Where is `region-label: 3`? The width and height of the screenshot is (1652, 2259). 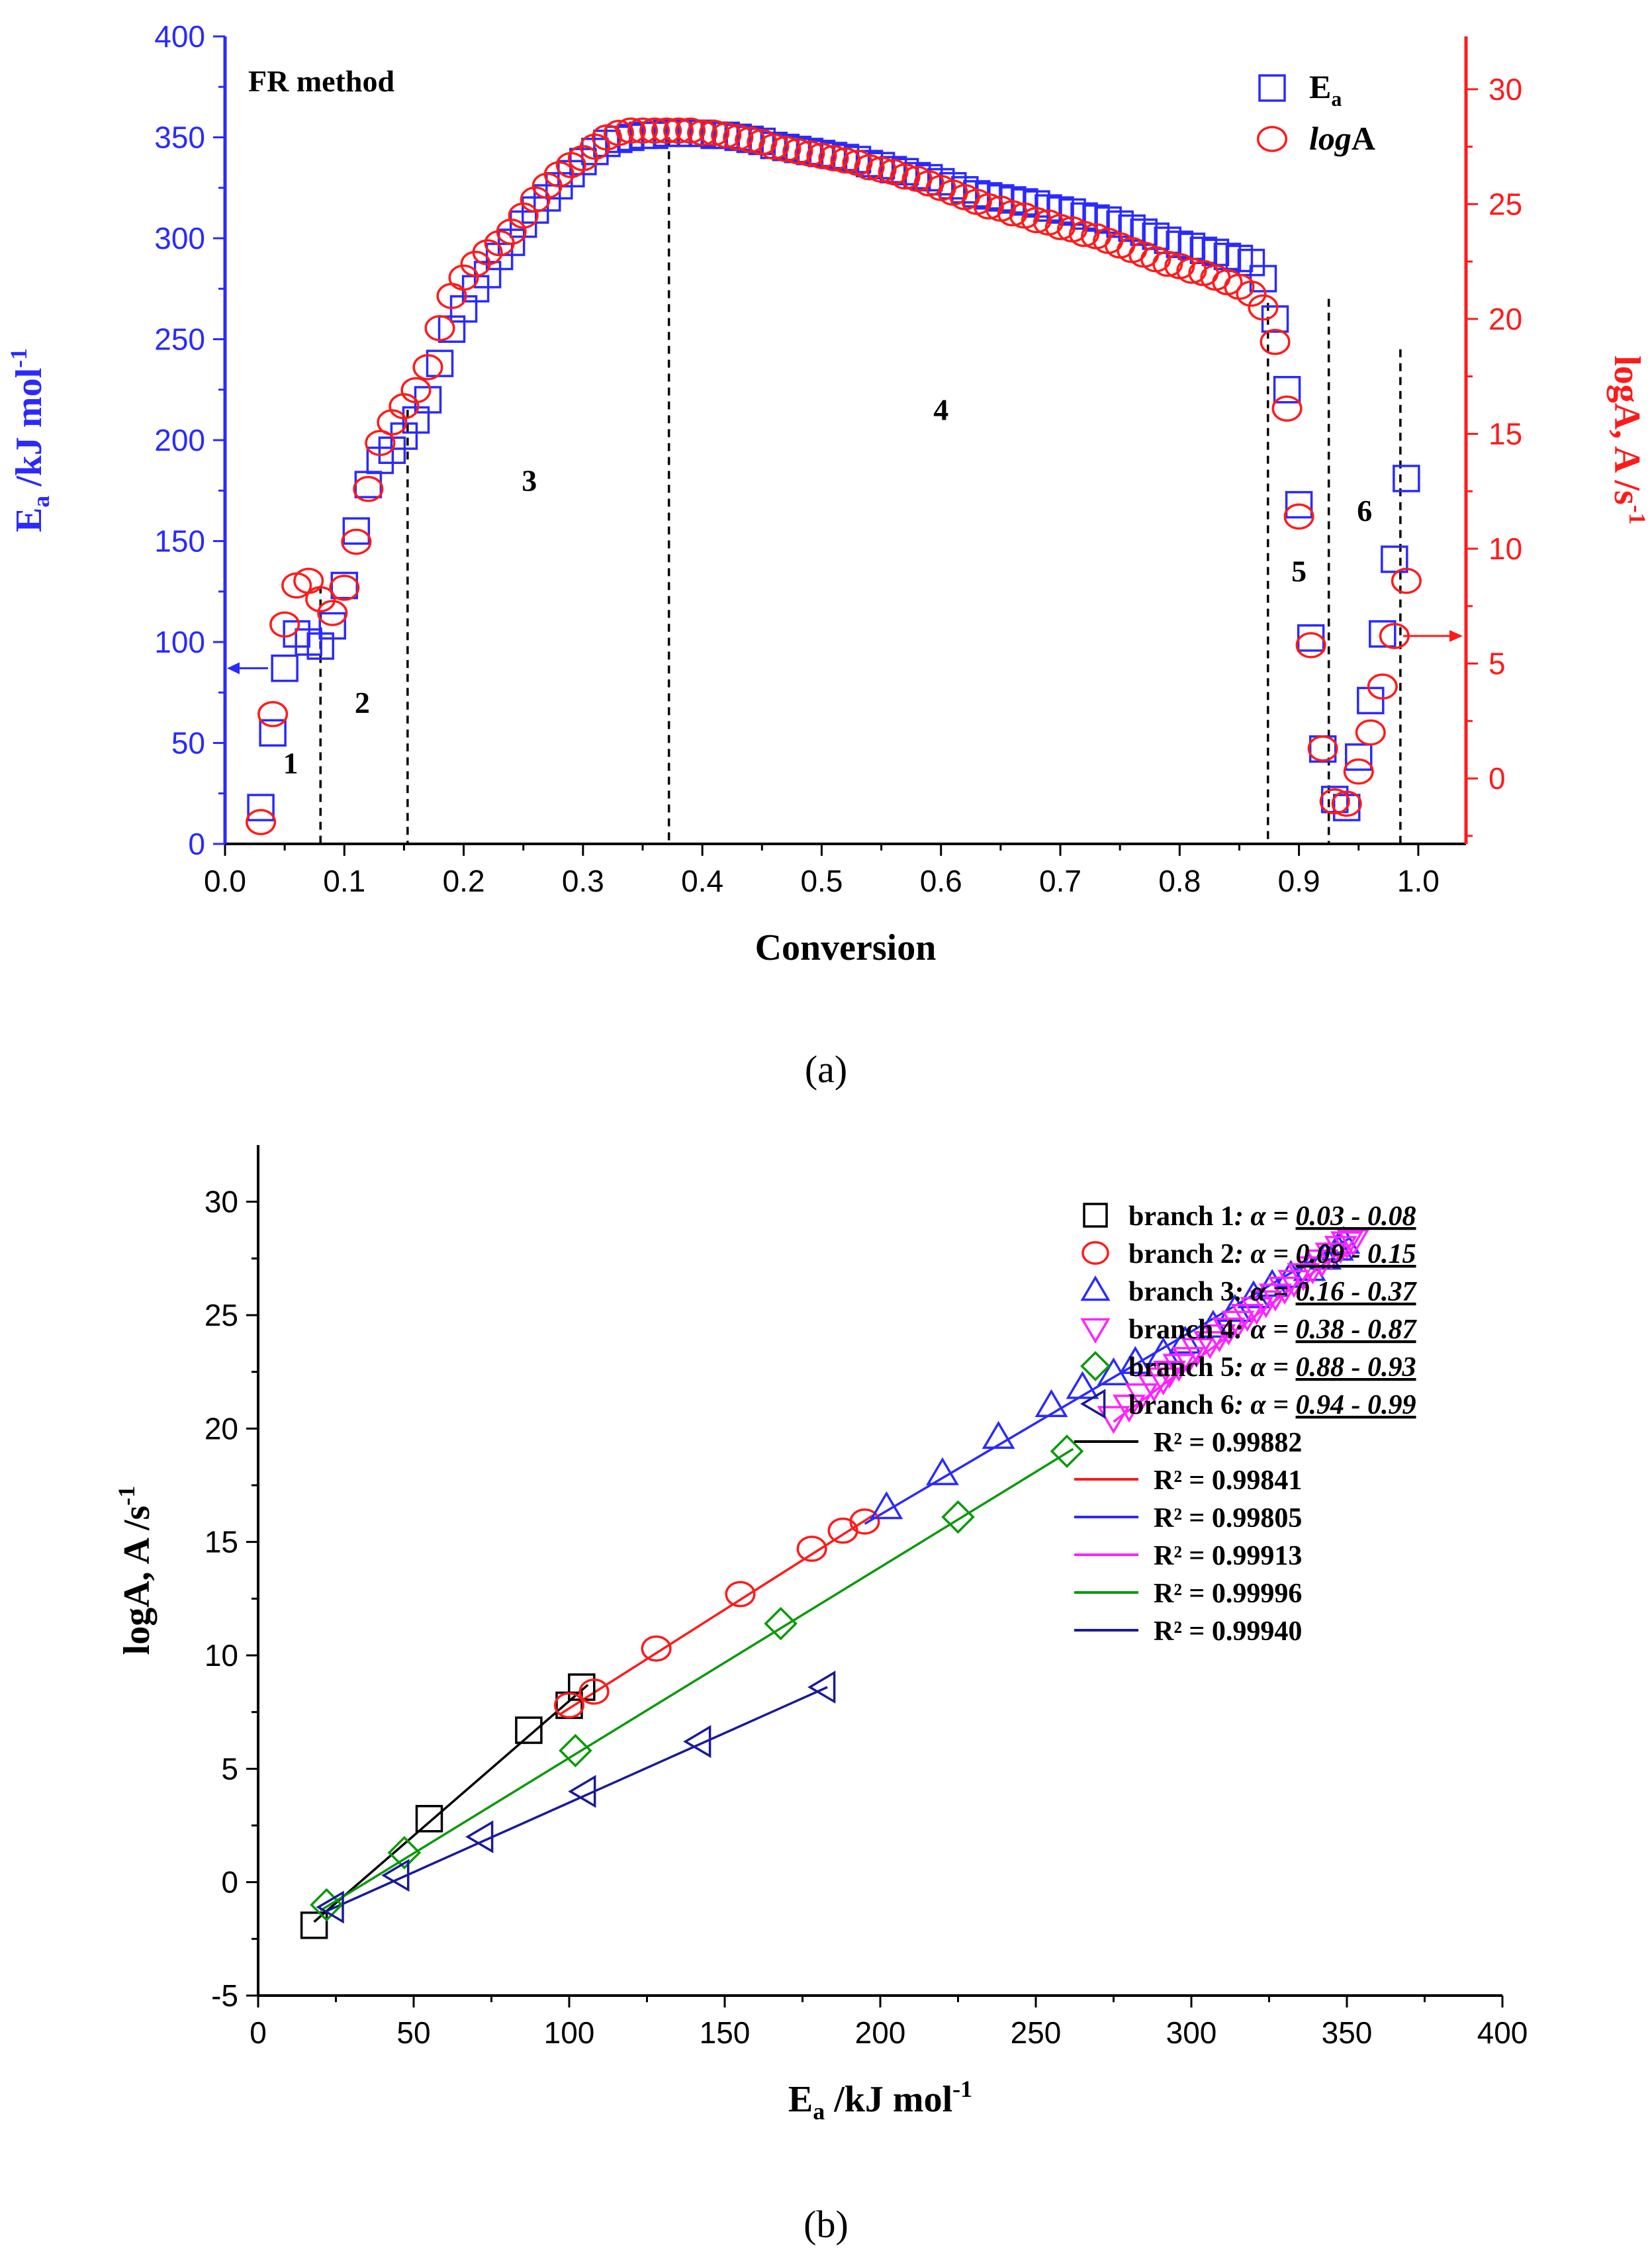 region-label: 3 is located at coordinates (529, 480).